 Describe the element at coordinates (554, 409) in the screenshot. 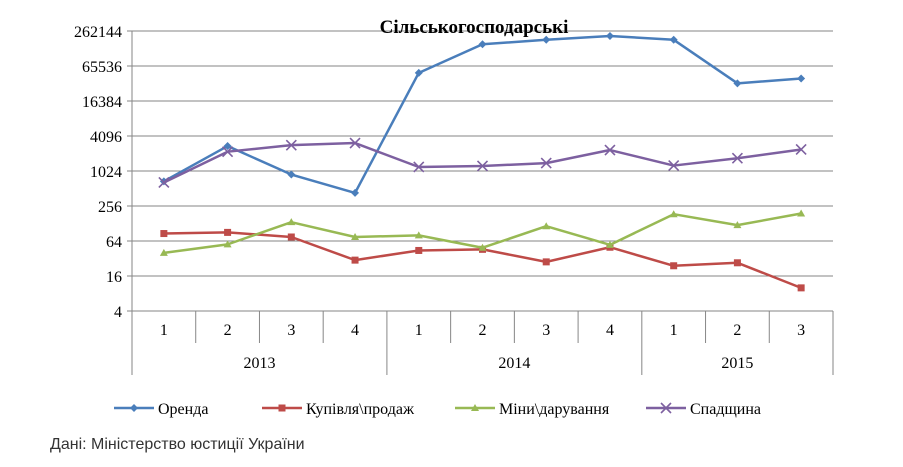

I see `legend-label: Міни\дарування` at that location.